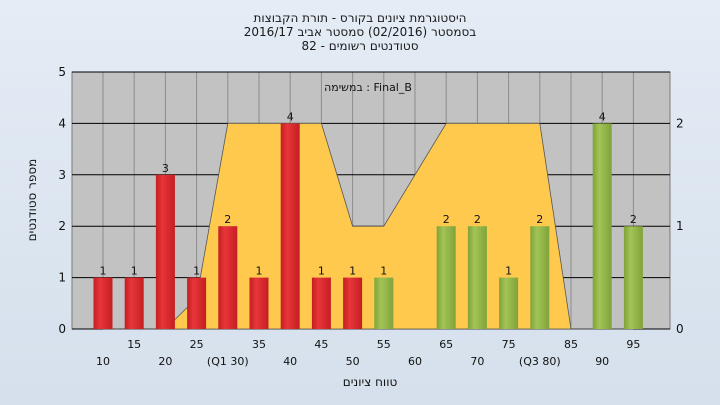  I want to click on y-axis-title: מספר סטודנטים, so click(32, 200).